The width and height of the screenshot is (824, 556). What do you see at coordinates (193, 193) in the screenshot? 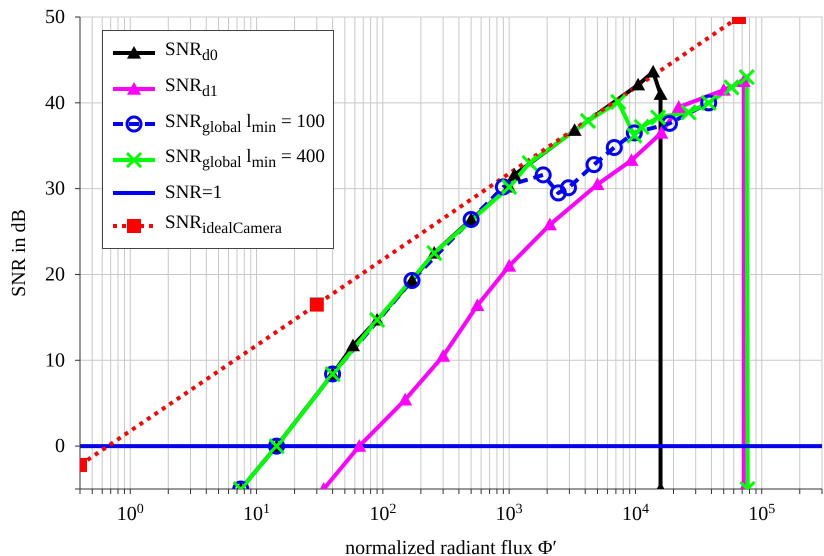
I see `legend-label: SNR=1` at bounding box center [193, 193].